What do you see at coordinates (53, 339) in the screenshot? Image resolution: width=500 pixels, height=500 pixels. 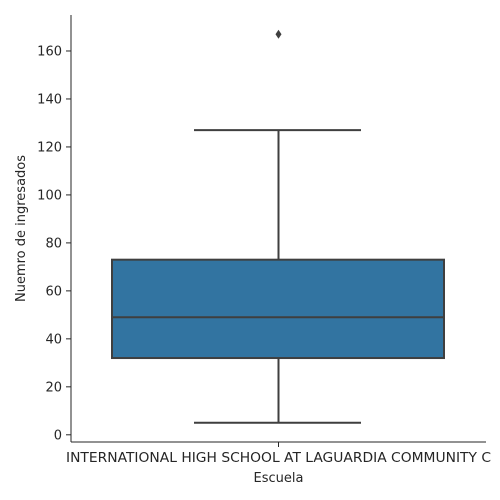 I see `y-tick-label: 40` at bounding box center [53, 339].